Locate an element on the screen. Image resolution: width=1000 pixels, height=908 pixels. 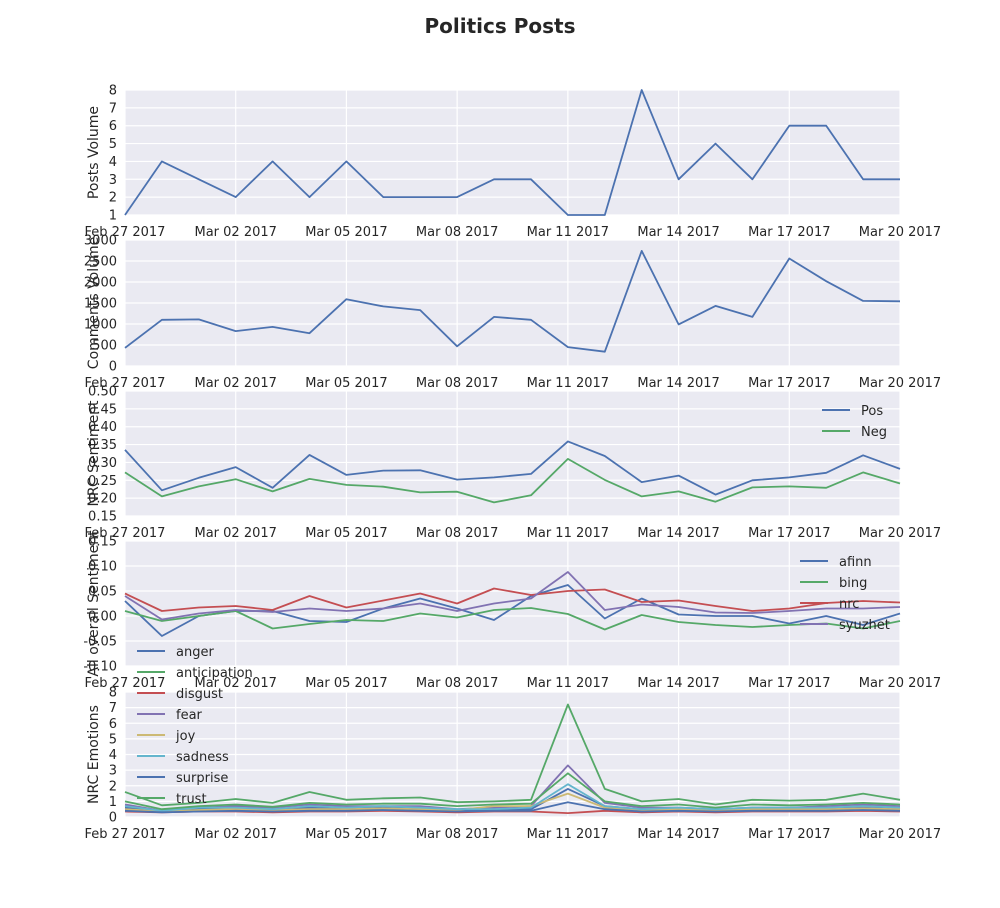
y-axis-label: Comments Volume is located at coordinates (94, 303).